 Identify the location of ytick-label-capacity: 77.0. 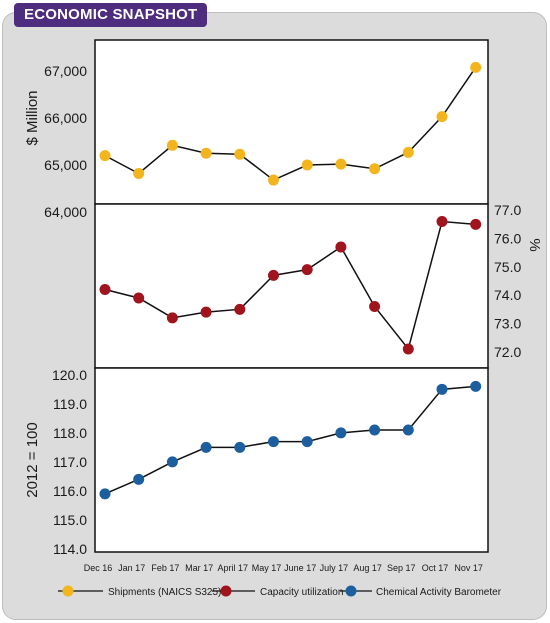
(507, 210).